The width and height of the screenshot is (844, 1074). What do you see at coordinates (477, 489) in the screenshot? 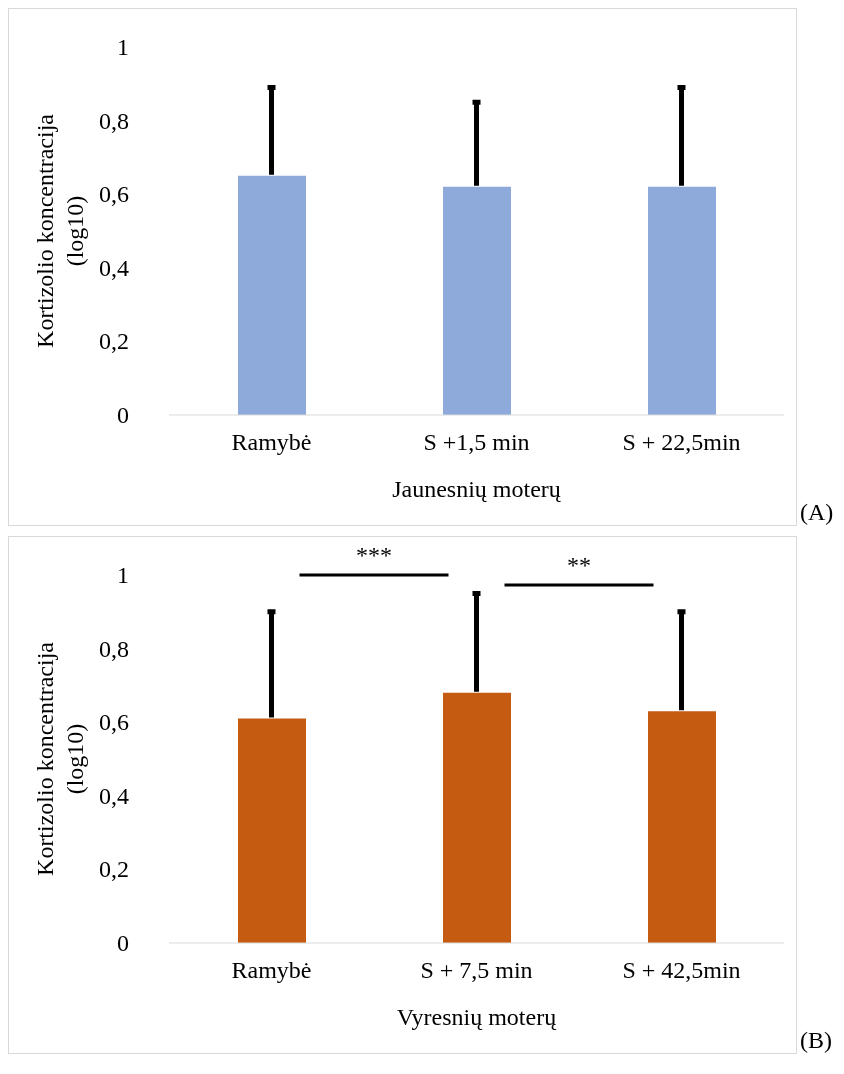
I see `x-axis-title: Jaunesnių moterų` at bounding box center [477, 489].